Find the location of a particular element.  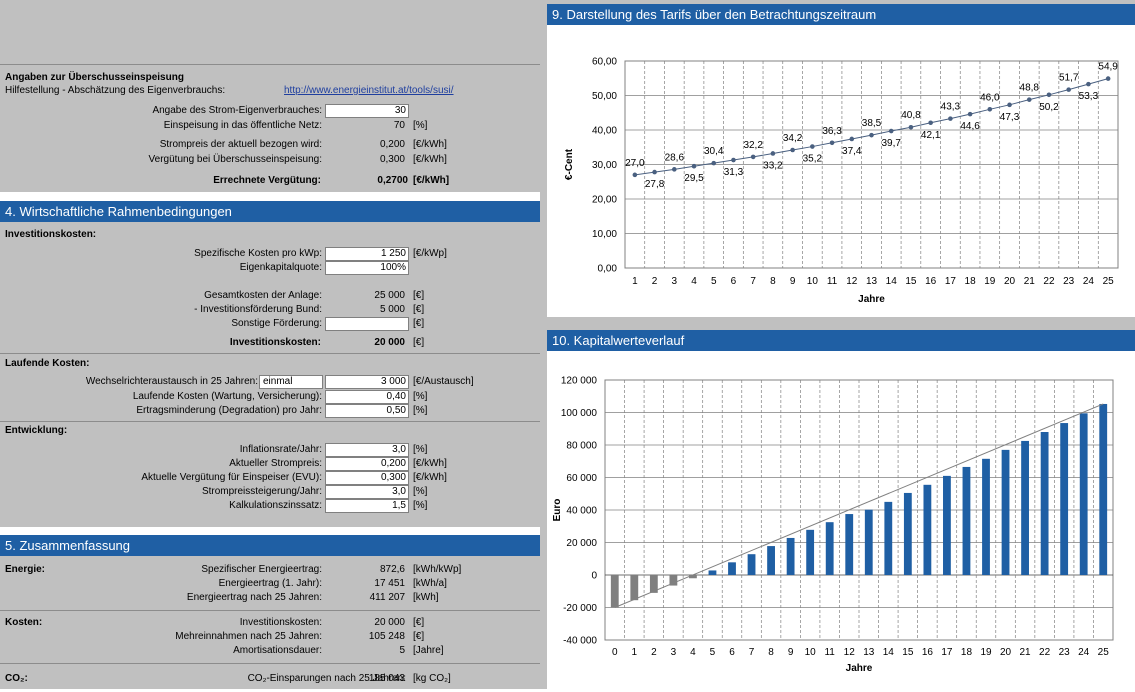

y-axis-title: €-Cent is located at coordinates (569, 164).